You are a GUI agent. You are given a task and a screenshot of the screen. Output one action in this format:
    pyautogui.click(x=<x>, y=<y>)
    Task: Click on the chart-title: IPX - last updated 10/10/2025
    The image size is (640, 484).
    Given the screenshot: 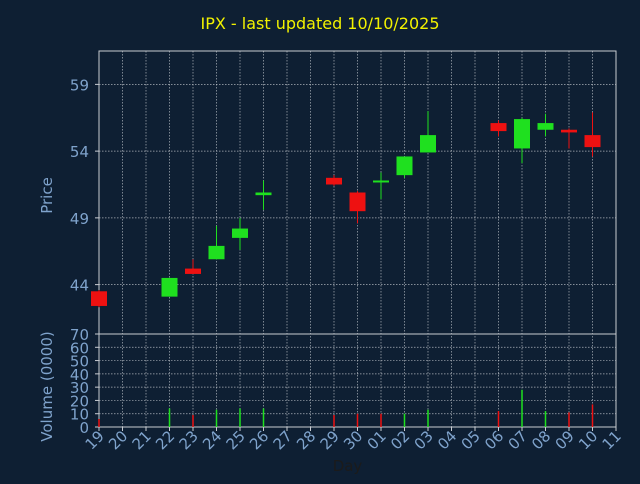 What is the action you would take?
    pyautogui.click(x=320, y=23)
    